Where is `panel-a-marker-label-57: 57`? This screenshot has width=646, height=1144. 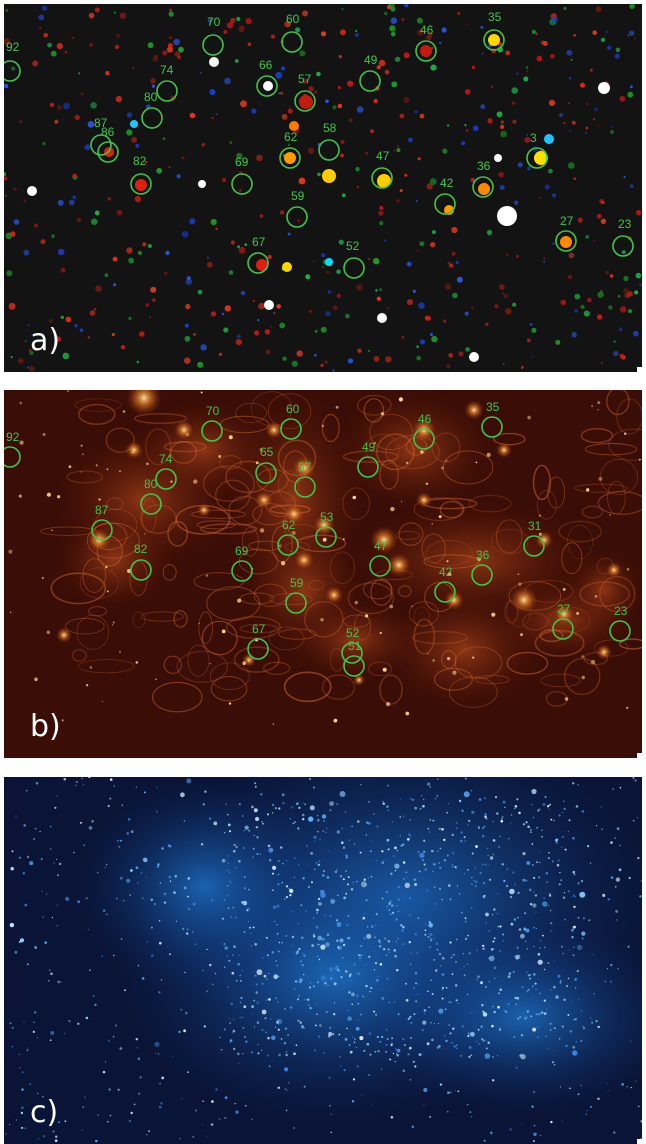 panel-a-marker-label-57: 57 is located at coordinates (305, 79).